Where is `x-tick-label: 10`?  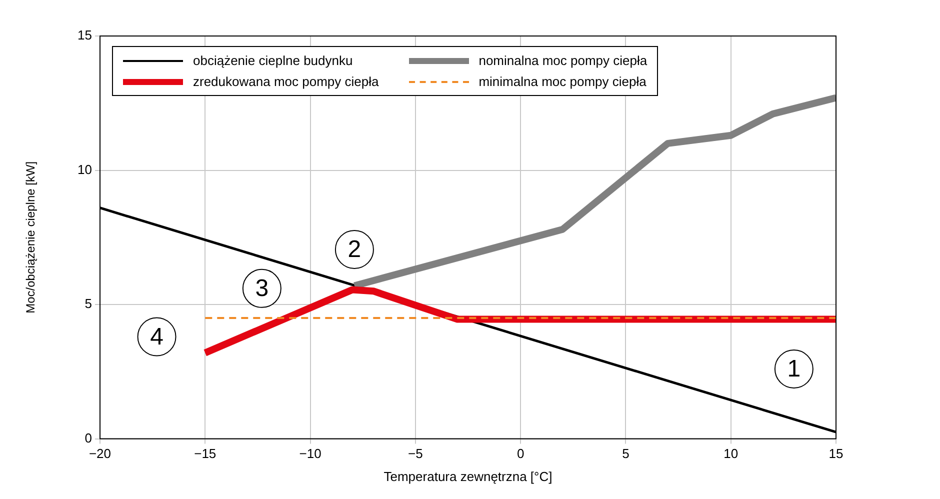
x-tick-label: 10 is located at coordinates (731, 454).